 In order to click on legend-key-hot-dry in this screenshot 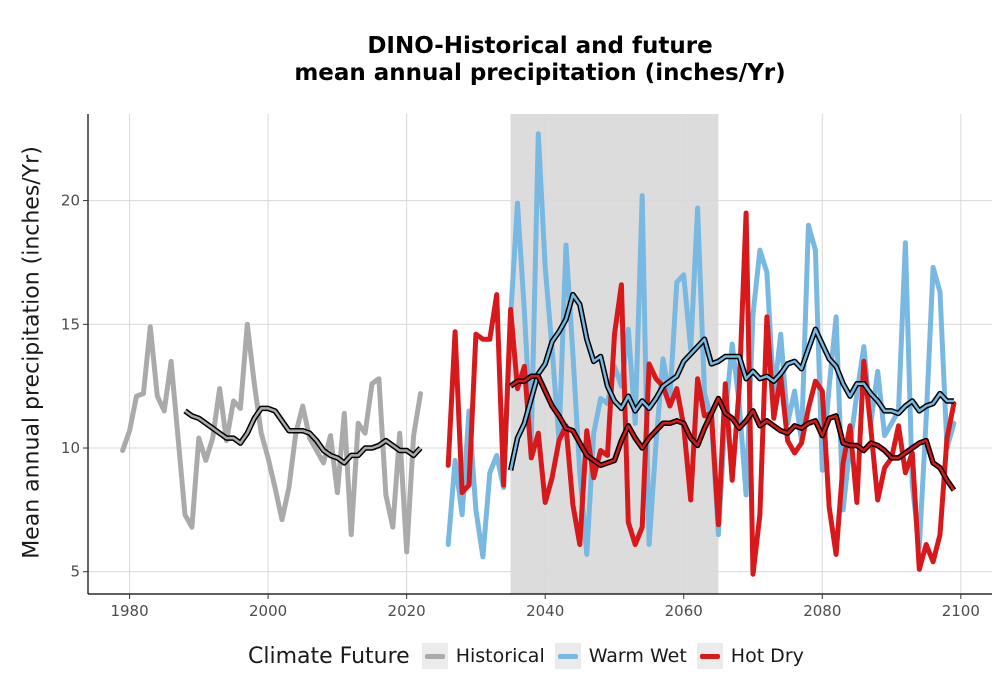, I will do `click(709, 656)`.